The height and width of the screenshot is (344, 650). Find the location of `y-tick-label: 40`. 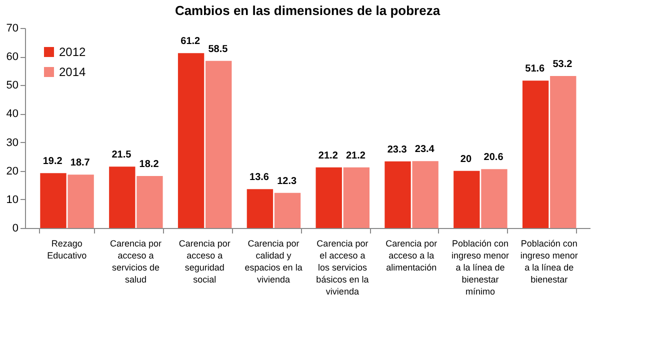

y-tick-label: 40 is located at coordinates (12, 114).